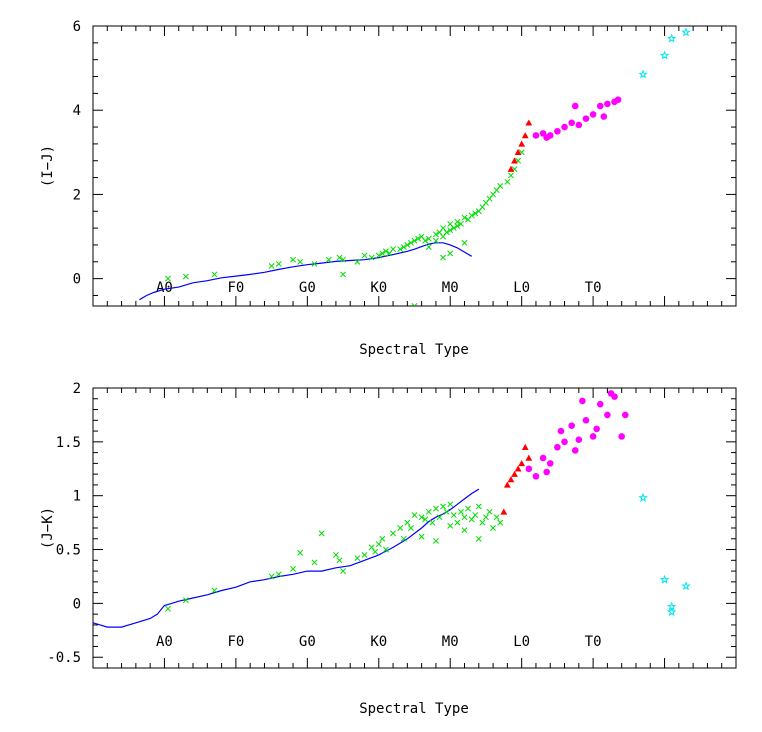 This screenshot has height=732, width=762. What do you see at coordinates (48, 166) in the screenshot?
I see `y-axis-label: (I−J)` at bounding box center [48, 166].